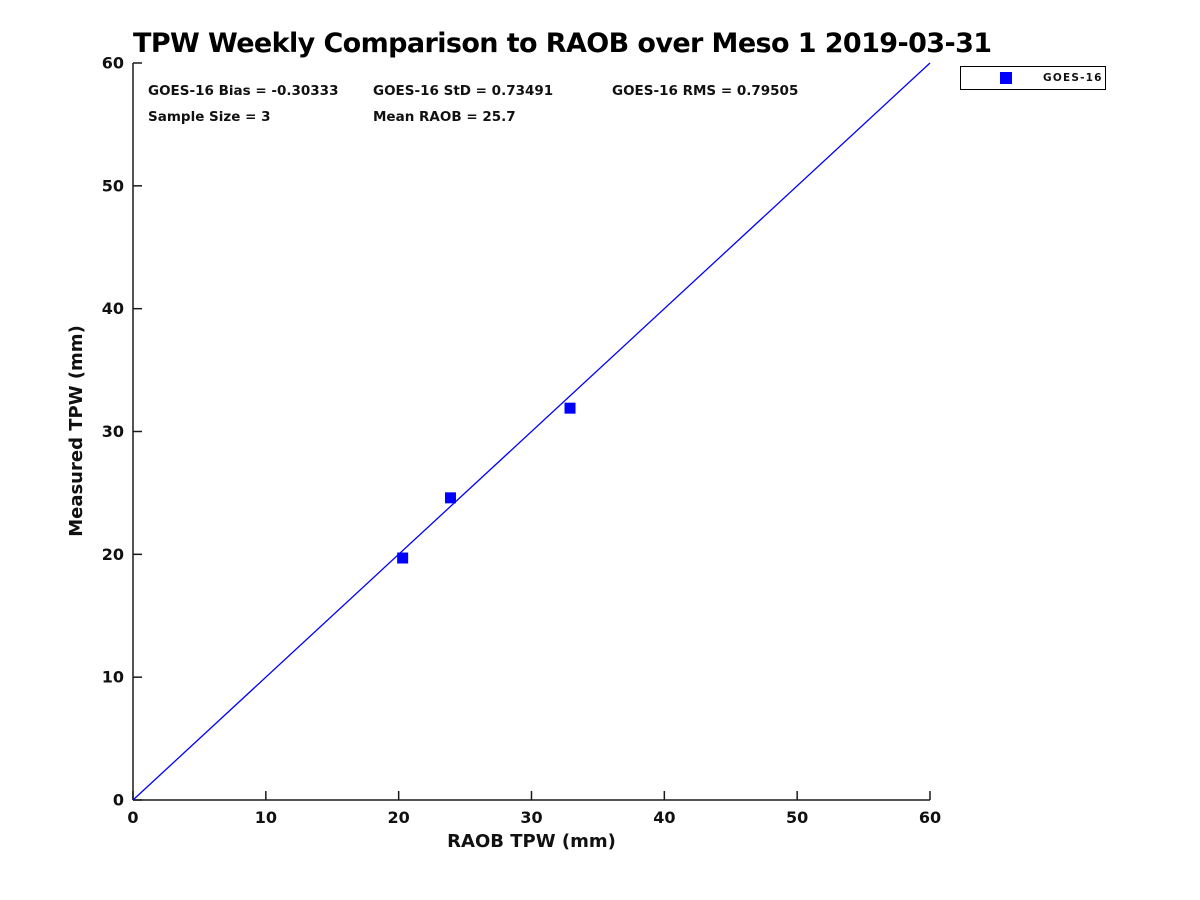 This screenshot has width=1200, height=900. What do you see at coordinates (132, 817) in the screenshot?
I see `x-tick-label: 0` at bounding box center [132, 817].